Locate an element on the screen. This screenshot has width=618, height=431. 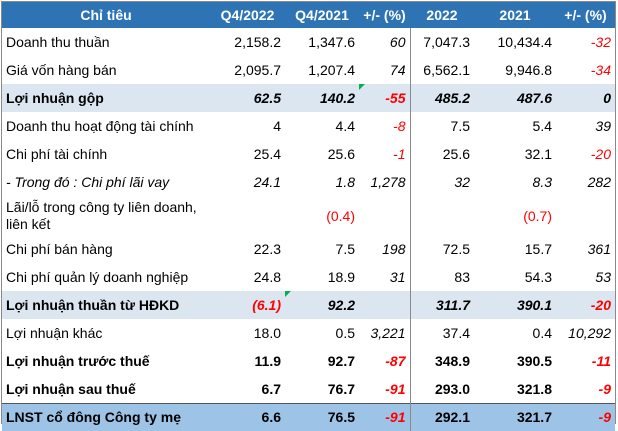
q4-2022-value: 6.6 is located at coordinates (247, 416).